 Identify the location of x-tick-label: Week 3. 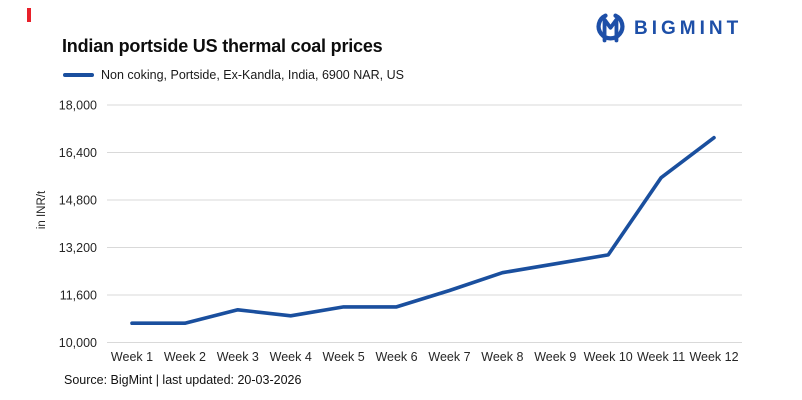
(238, 357).